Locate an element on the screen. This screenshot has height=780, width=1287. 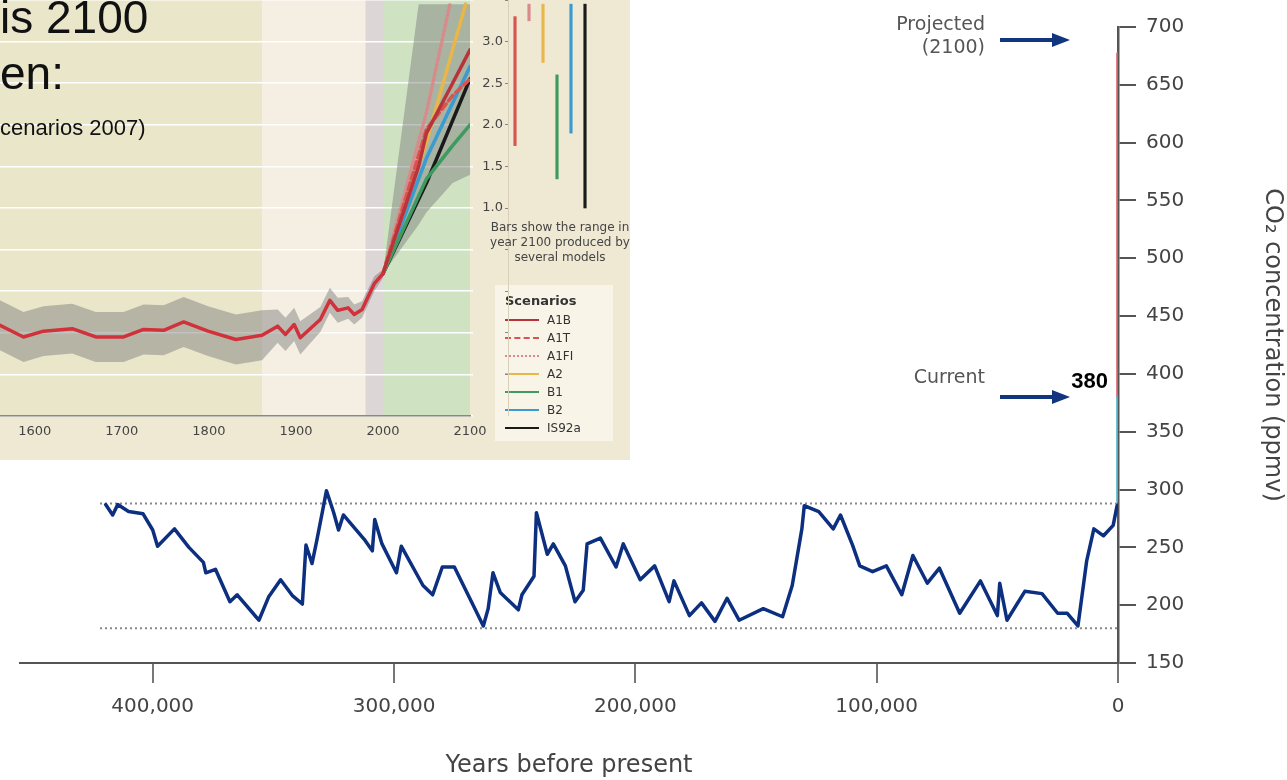
y-tick-label: 450 is located at coordinates (1165, 314).